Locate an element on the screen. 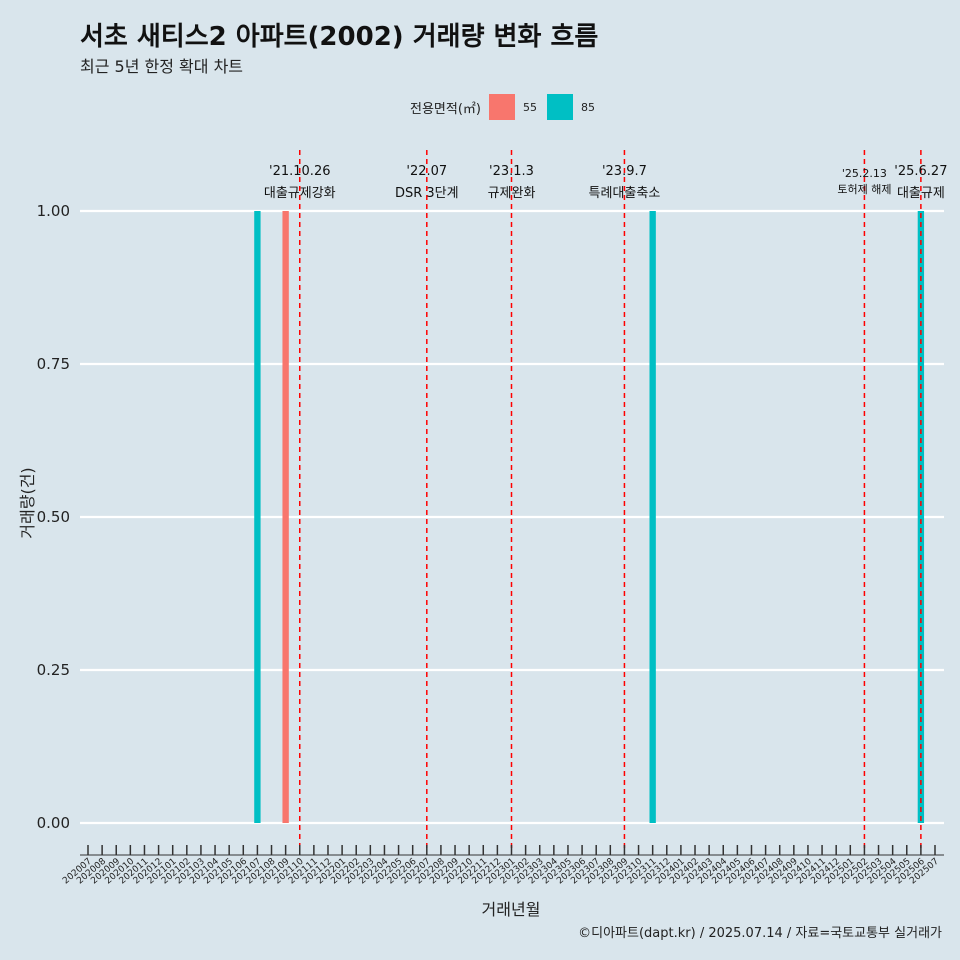  chart-title: 서초 새티스2 아파트(2002) 거래량 변화 흐름 is located at coordinates (339, 37).